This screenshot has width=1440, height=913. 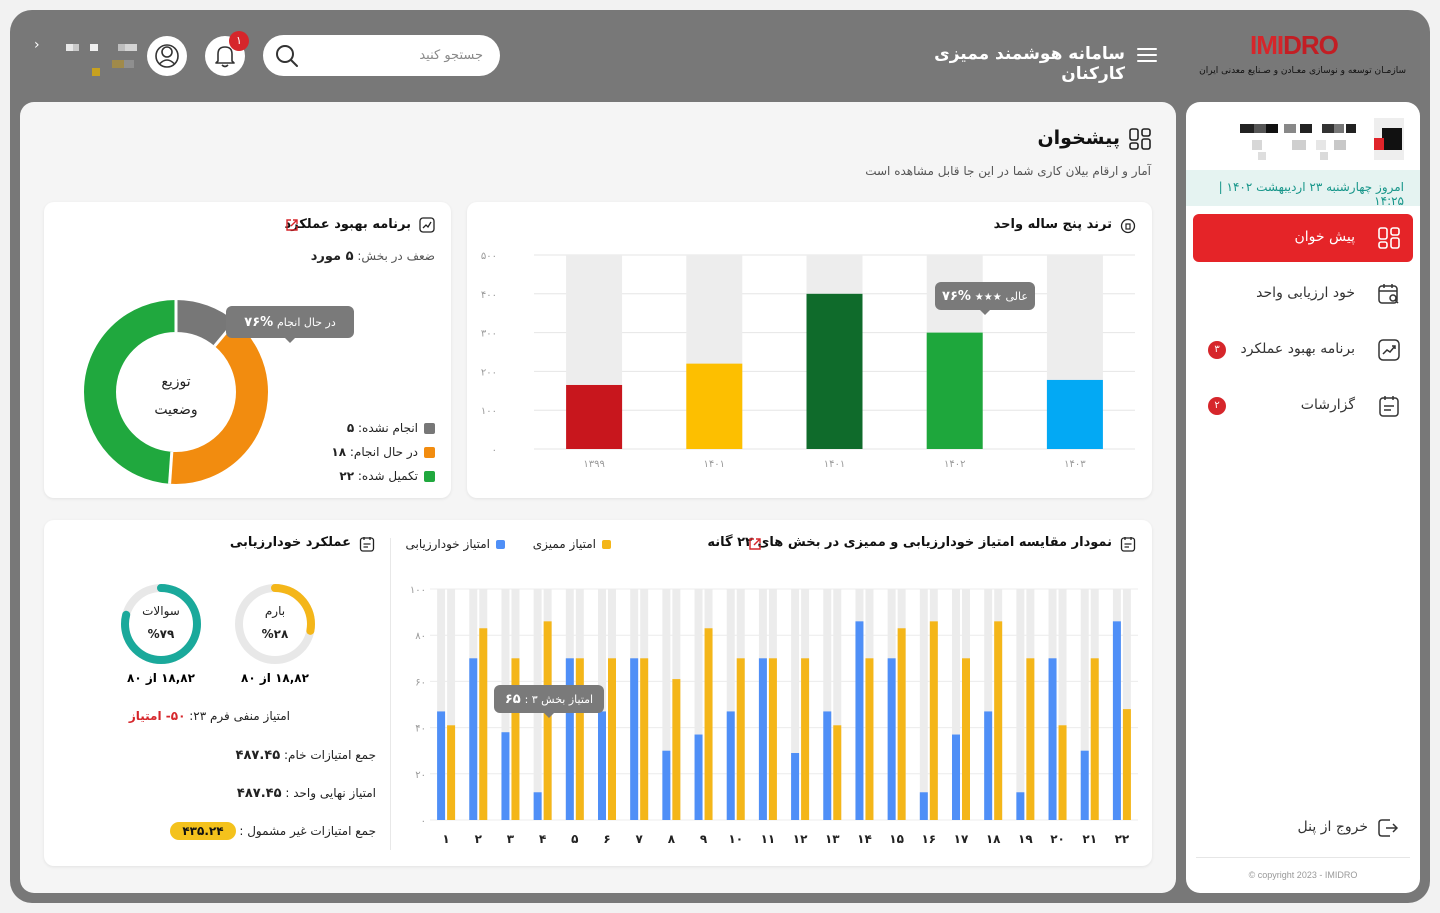 I want to click on weakness-value: ۵ مورد, so click(x=332, y=256).